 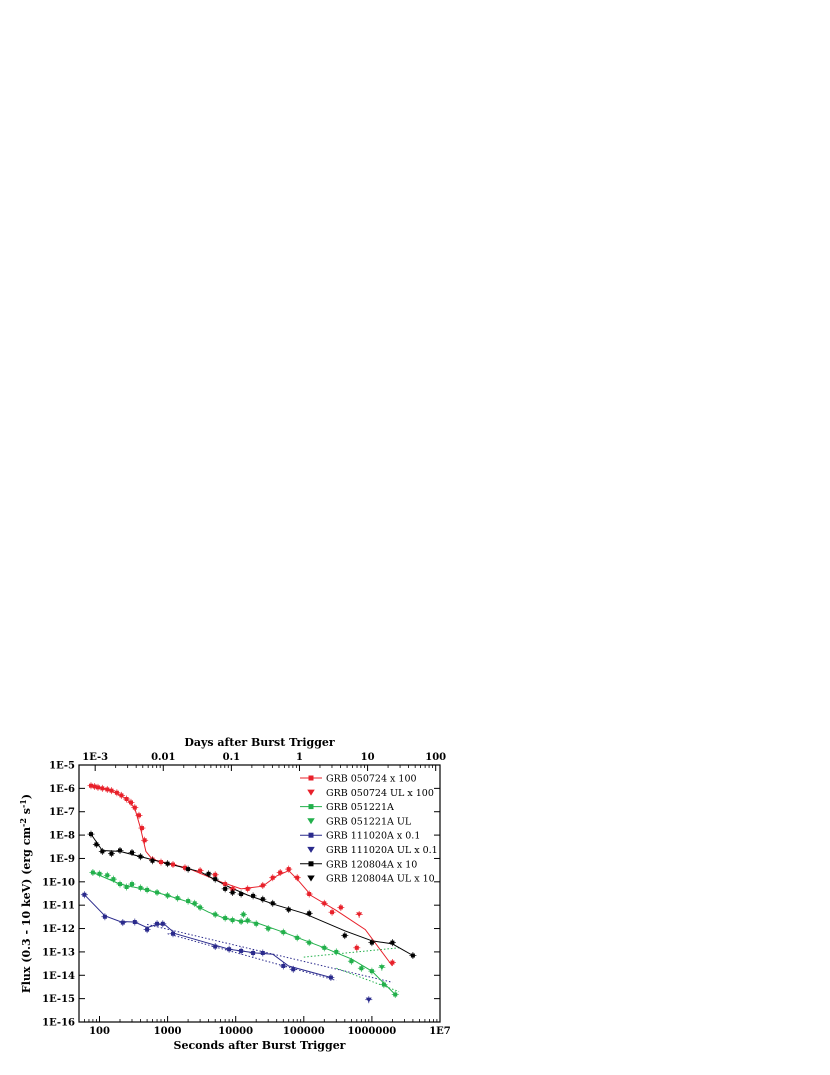 What do you see at coordinates (58, 976) in the screenshot?
I see `y-tick-label: 1E-14` at bounding box center [58, 976].